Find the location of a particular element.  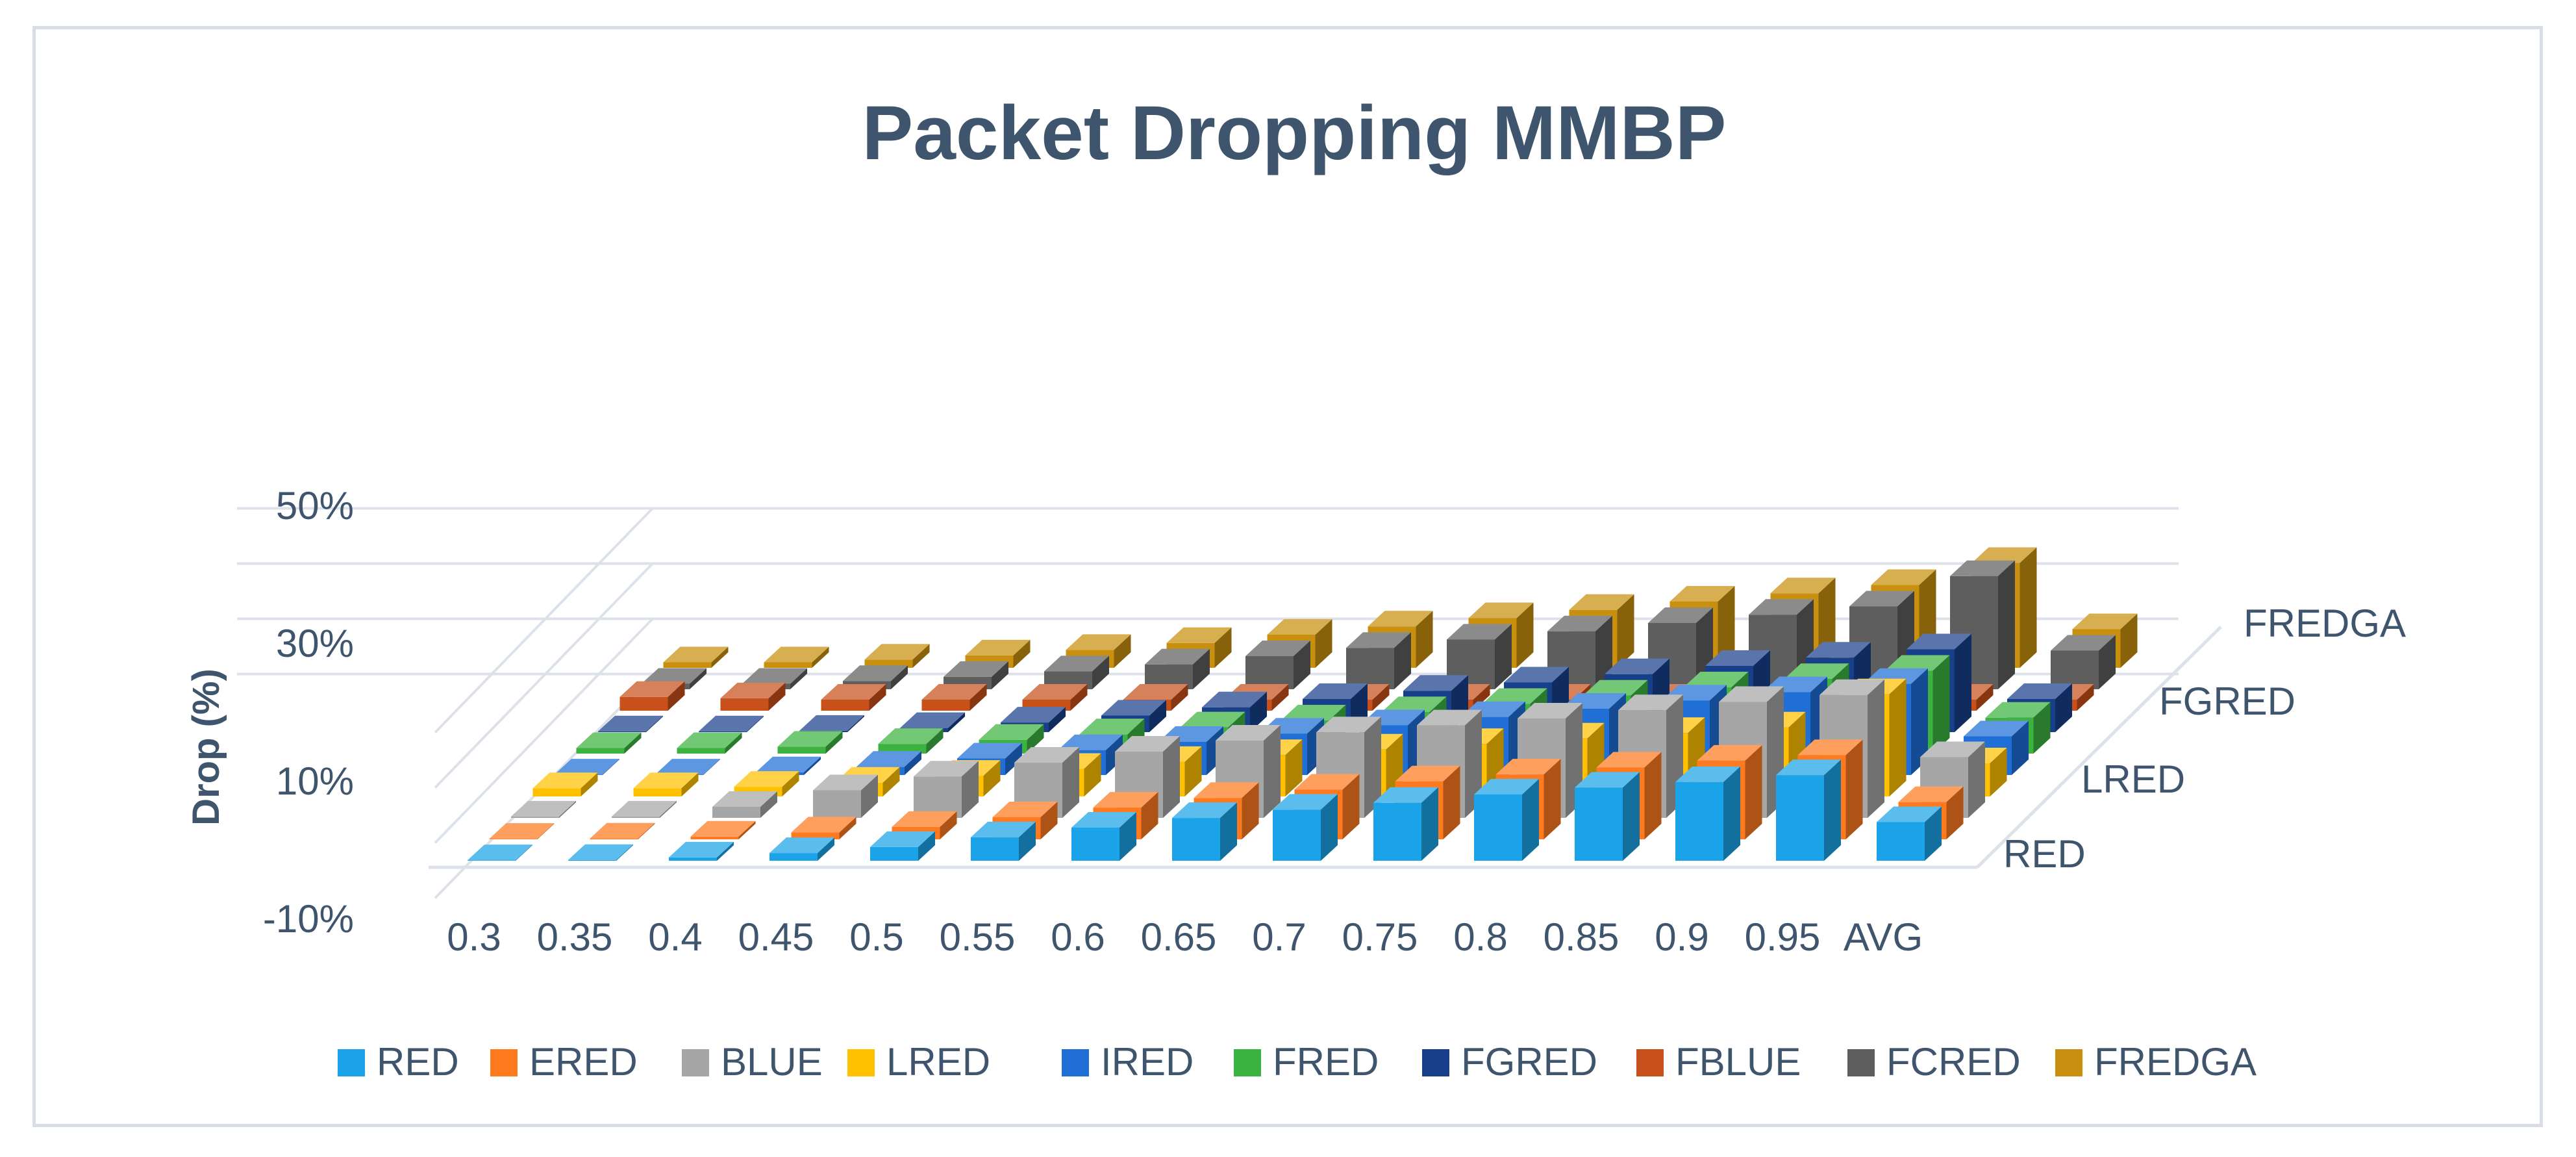

bar-blue-0.35 is located at coordinates (644, 809).